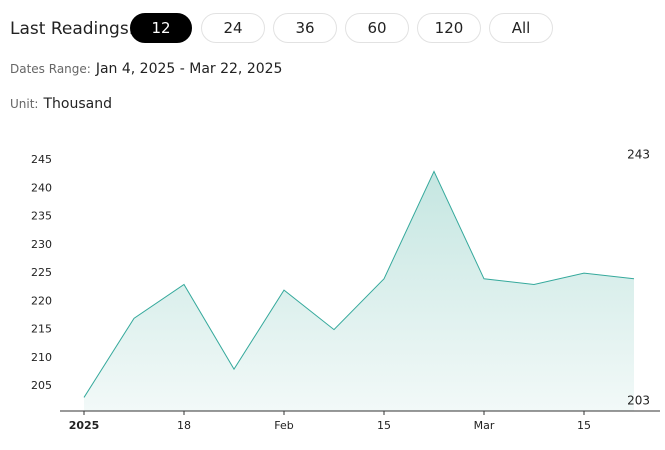  I want to click on range-button: 24, so click(233, 28).